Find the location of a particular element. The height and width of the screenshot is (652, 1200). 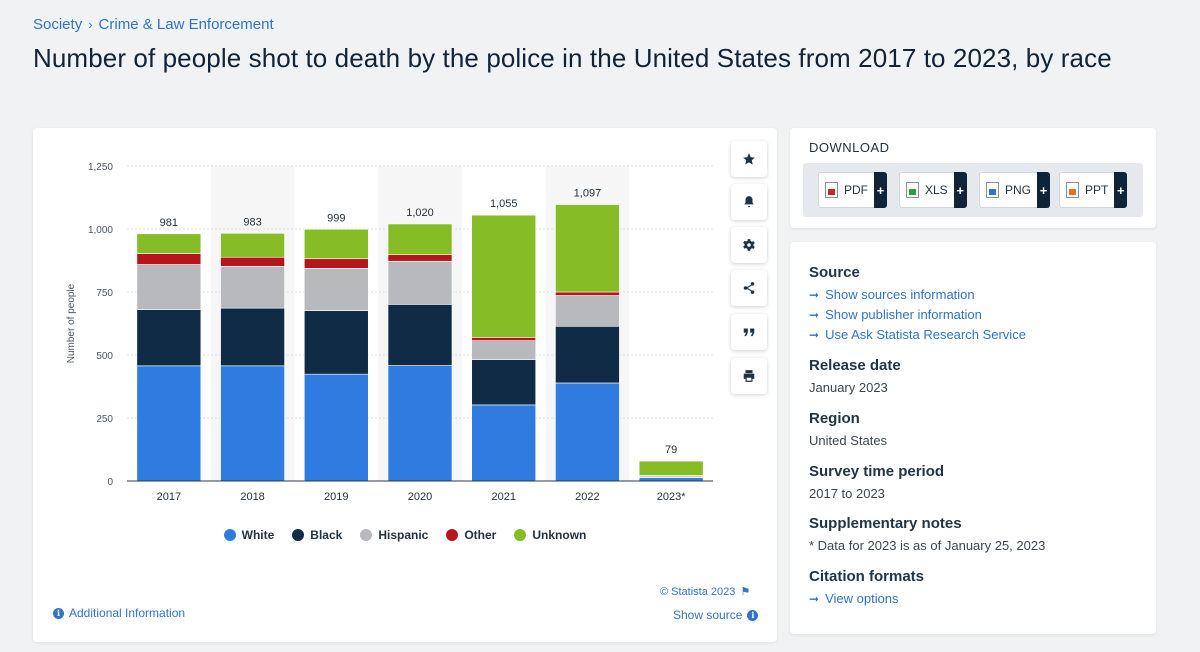

legend-dot-black is located at coordinates (298, 535).